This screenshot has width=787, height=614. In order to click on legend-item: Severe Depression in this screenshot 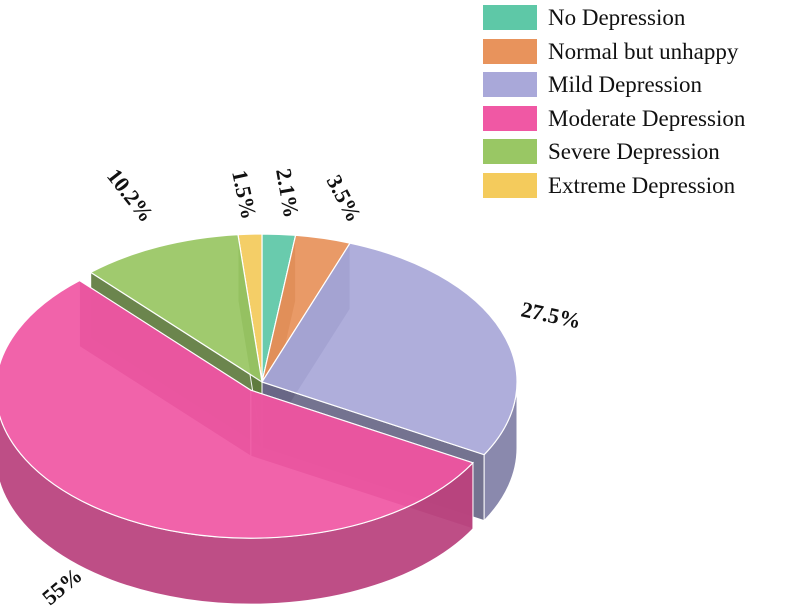, I will do `click(633, 152)`.